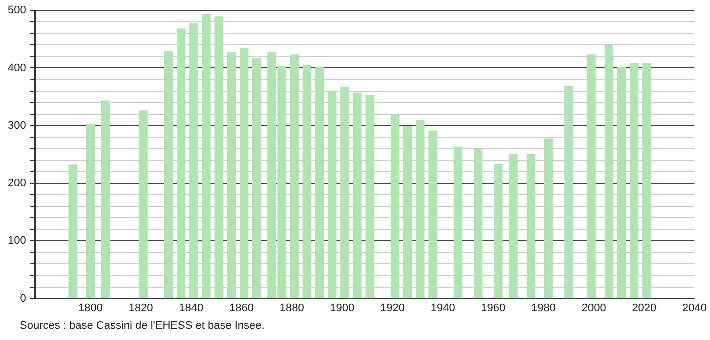  Describe the element at coordinates (17, 241) in the screenshot. I see `y-tick-label: 100` at that location.